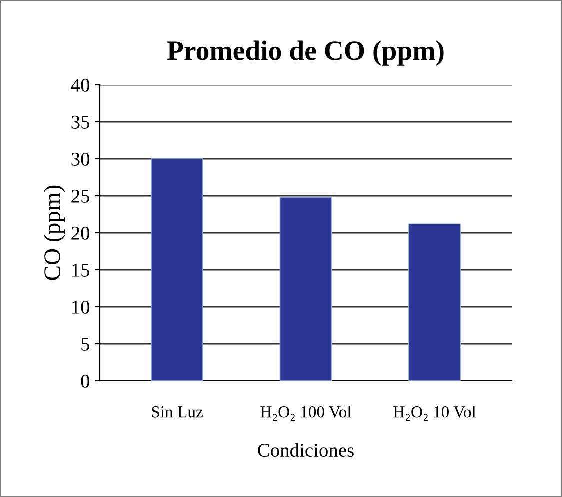 The width and height of the screenshot is (562, 497). I want to click on y-axis-title: CO (ppm), so click(55, 233).